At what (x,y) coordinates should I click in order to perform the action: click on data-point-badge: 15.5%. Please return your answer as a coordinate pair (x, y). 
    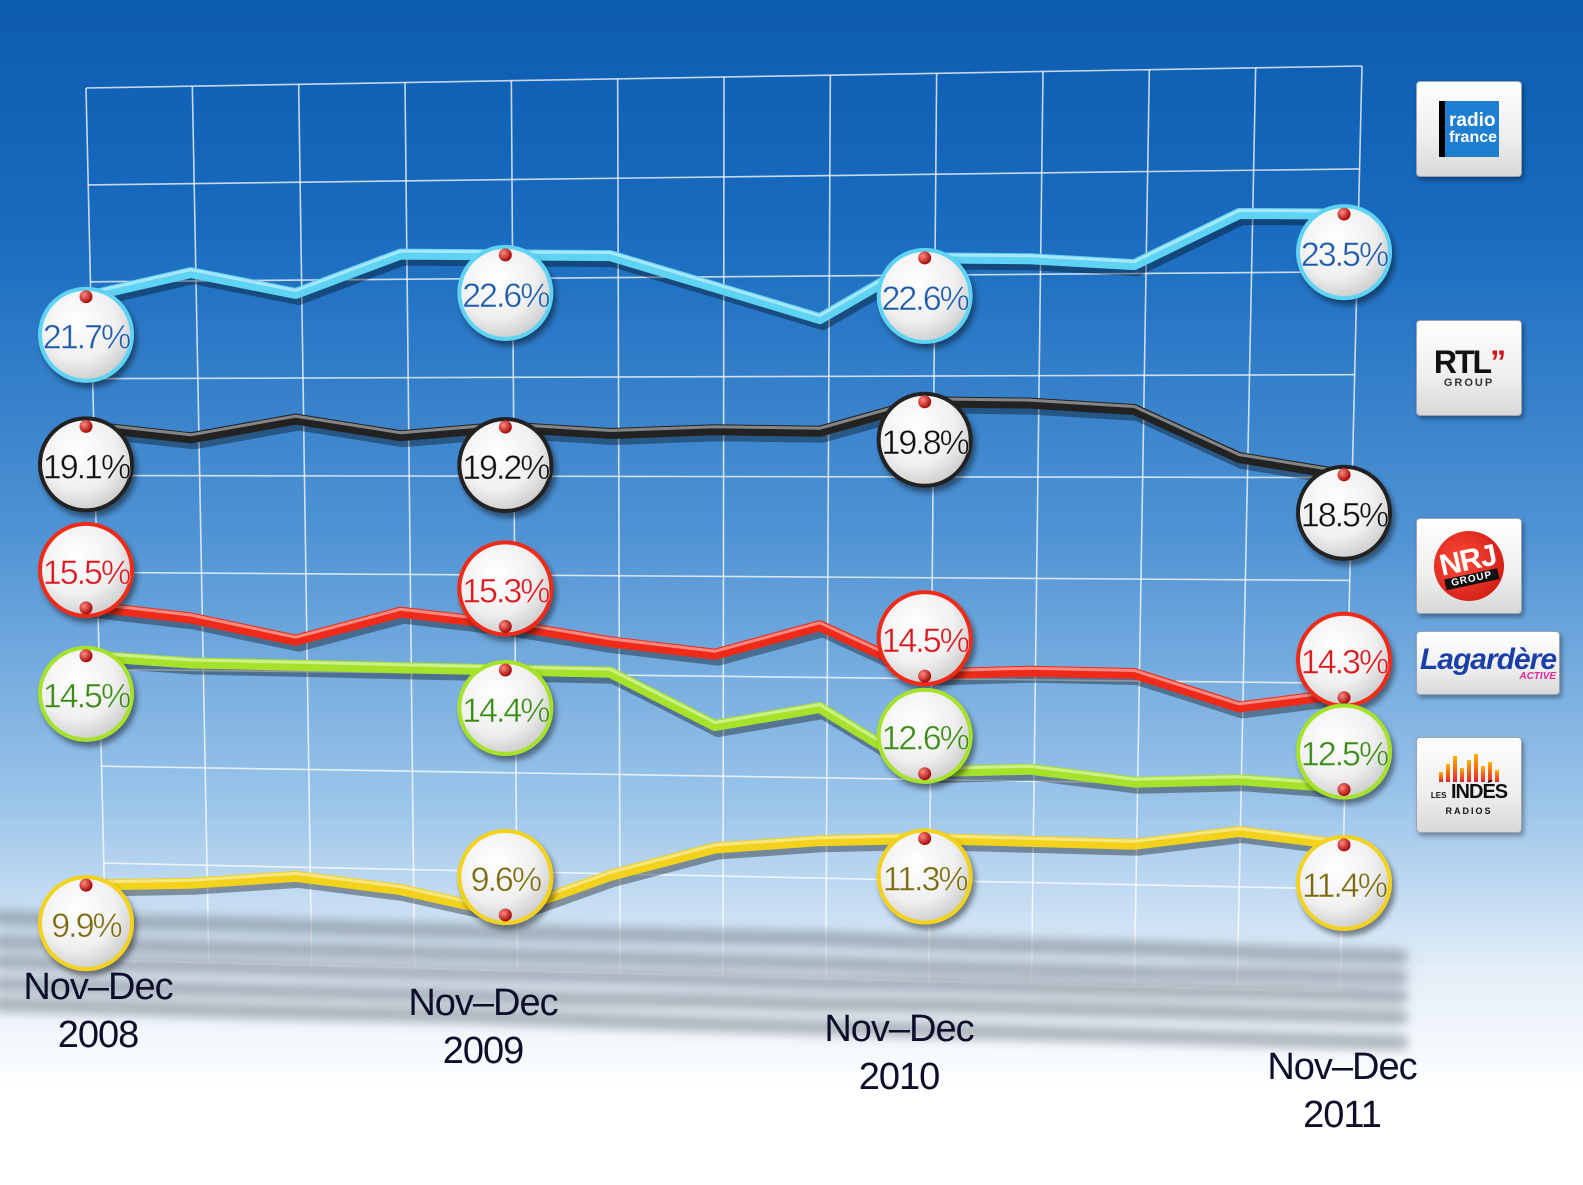
    Looking at the image, I should click on (86, 569).